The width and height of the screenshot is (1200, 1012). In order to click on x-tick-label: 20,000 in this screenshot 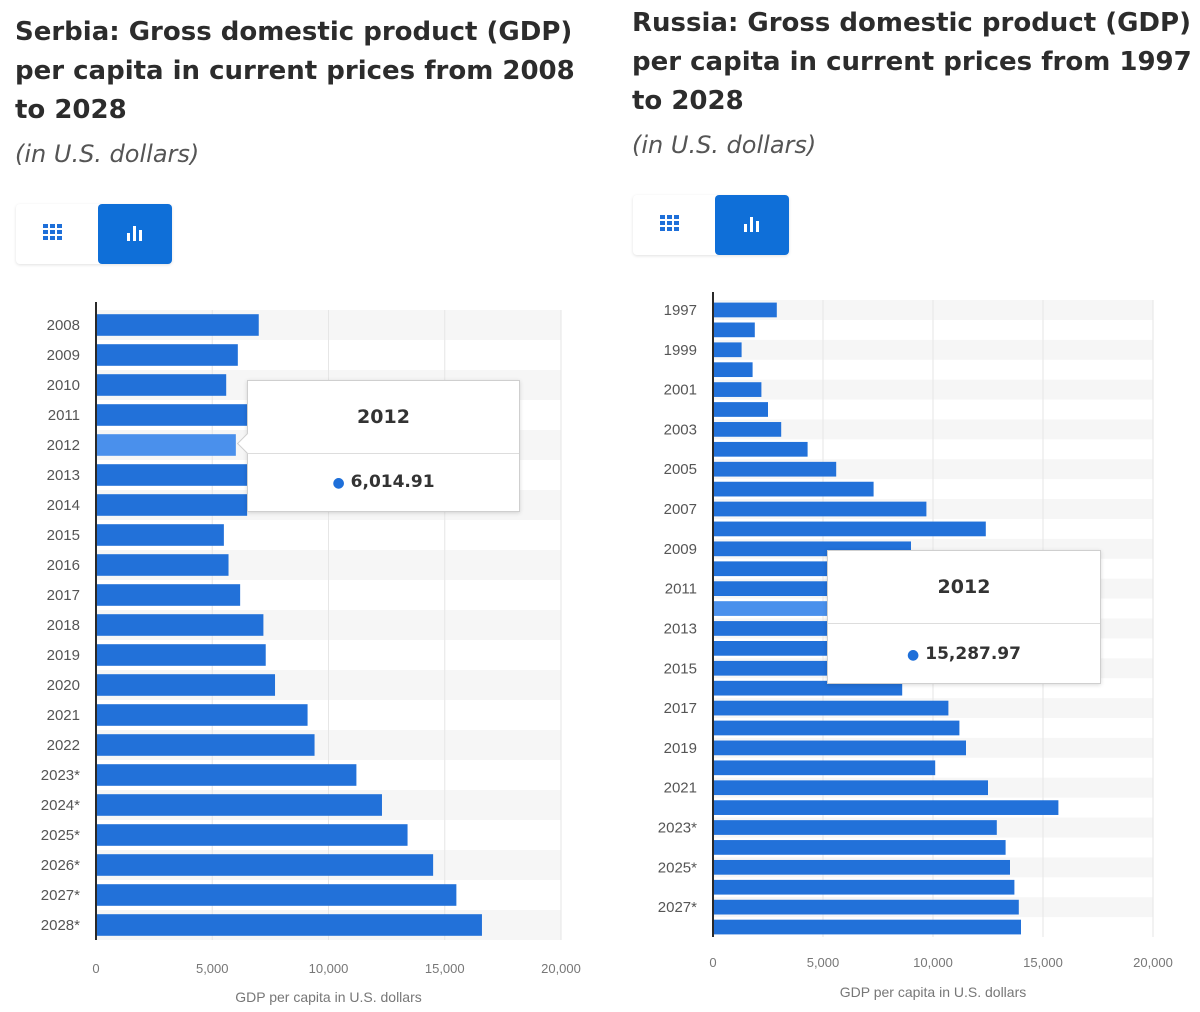, I will do `click(1153, 962)`.